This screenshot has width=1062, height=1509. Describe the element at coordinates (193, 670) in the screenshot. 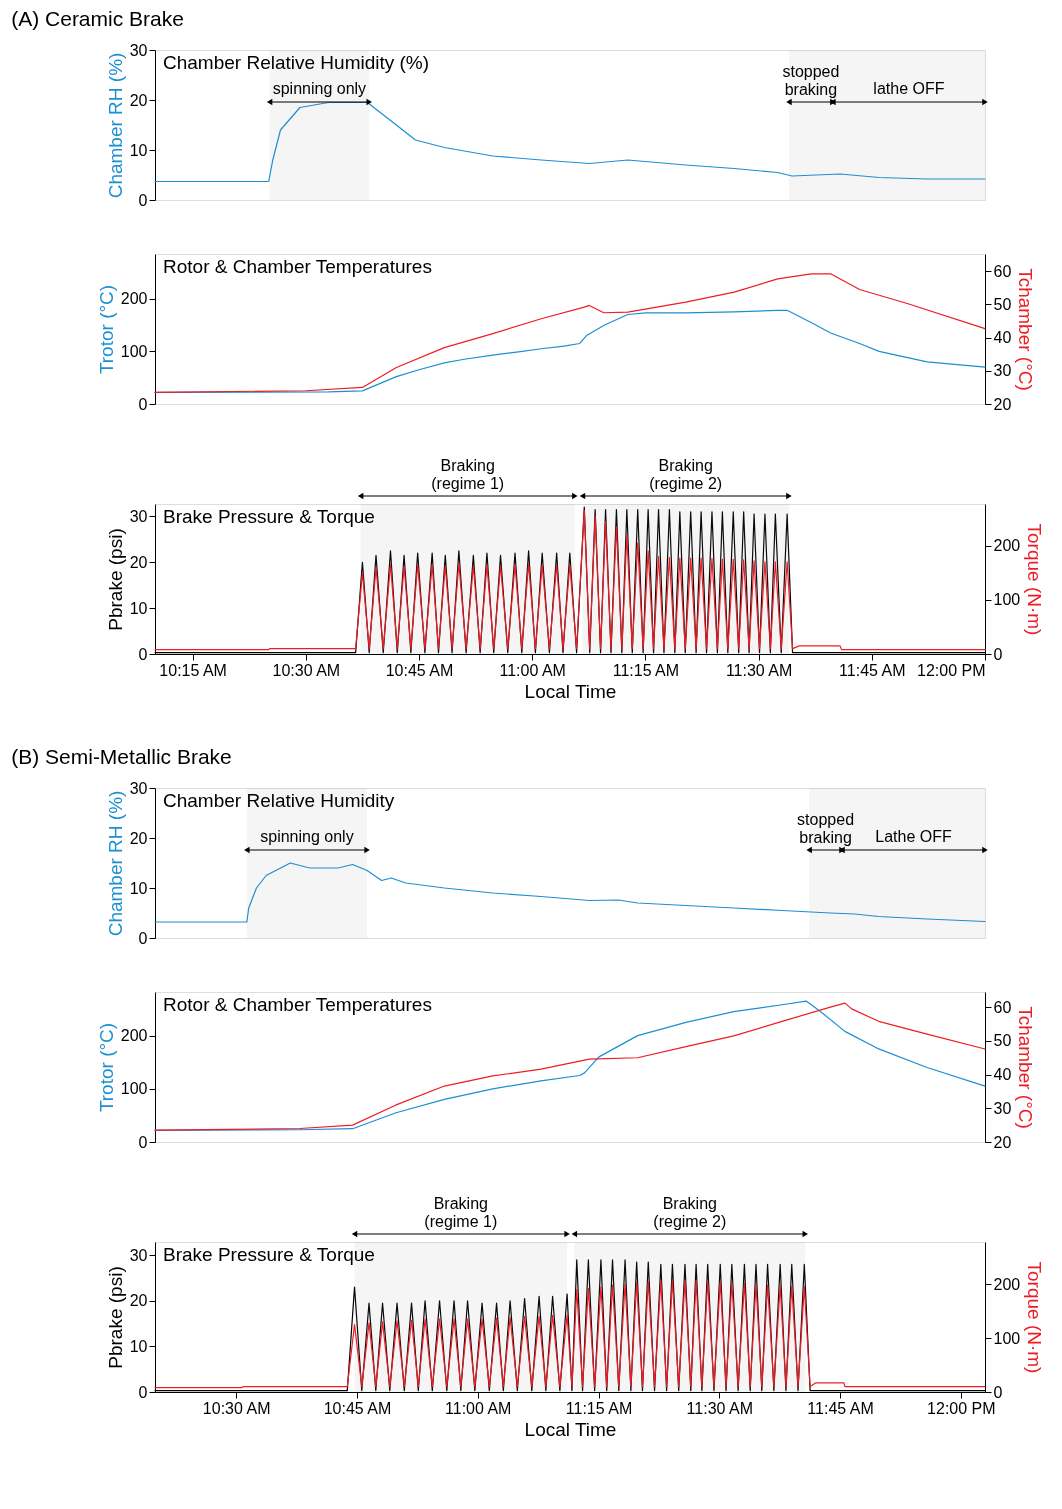

I see `x-tick-label: 10:15 AM` at that location.